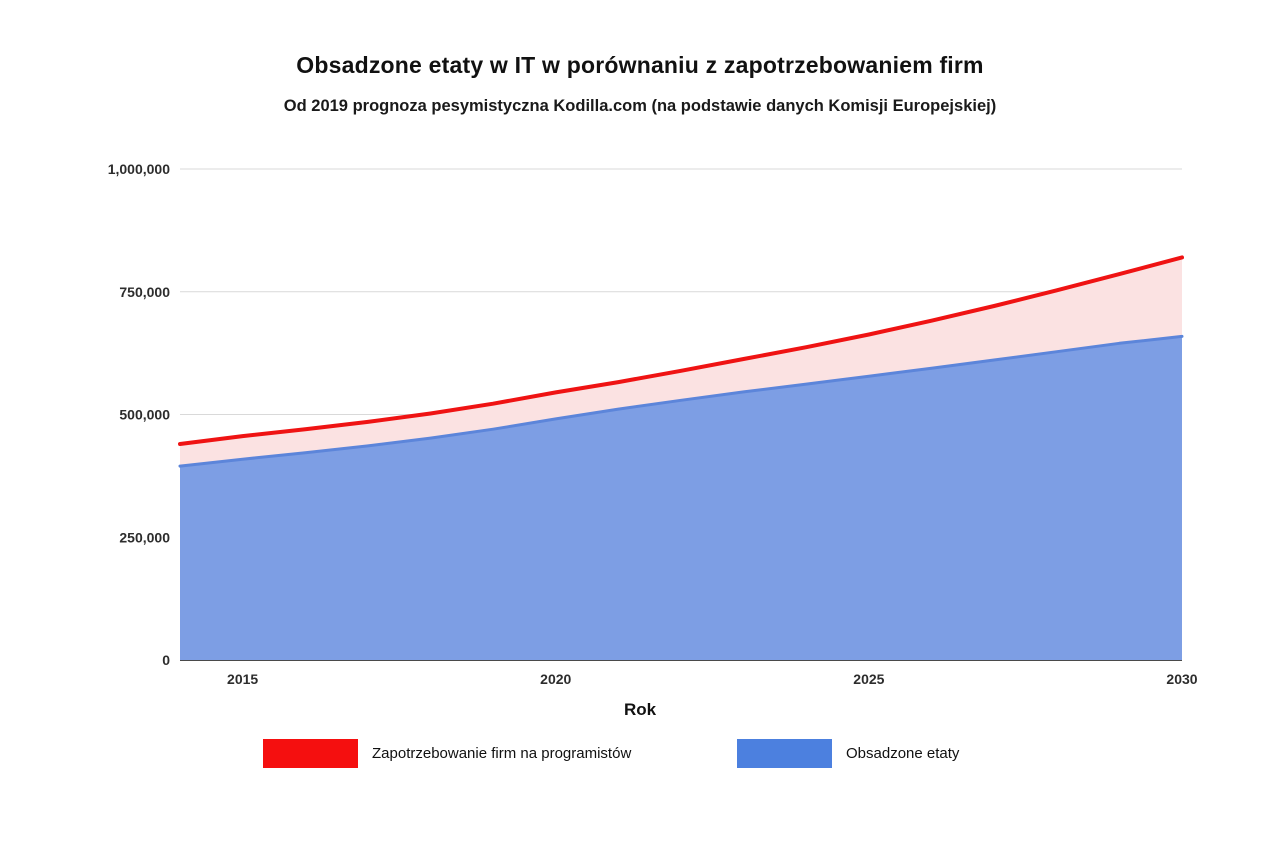  What do you see at coordinates (310, 753) in the screenshot?
I see `demand-legend-swatch` at bounding box center [310, 753].